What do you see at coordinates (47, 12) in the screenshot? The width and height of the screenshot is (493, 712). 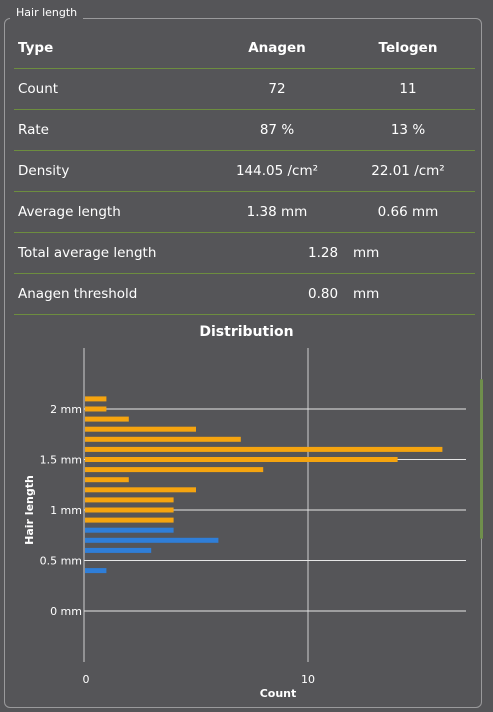 I see `panel-title: Hair length` at bounding box center [47, 12].